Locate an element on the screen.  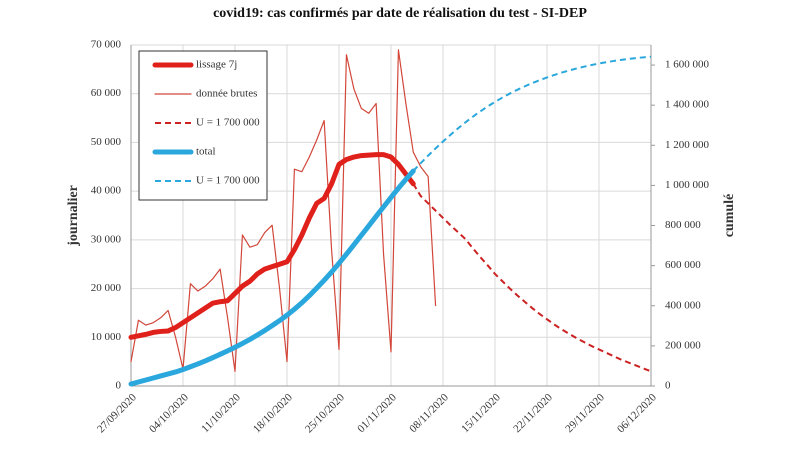
legend-label: lissage 7j is located at coordinates (216, 65).